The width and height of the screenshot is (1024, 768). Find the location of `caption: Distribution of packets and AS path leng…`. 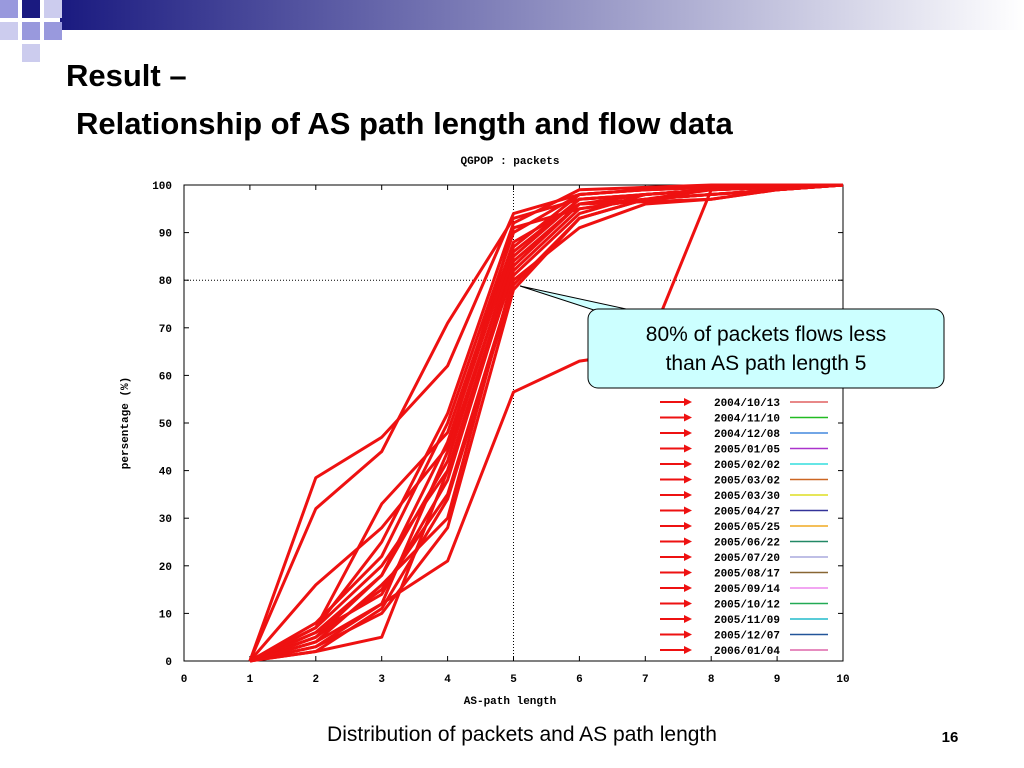

caption: Distribution of packets and AS path leng… is located at coordinates (522, 734).